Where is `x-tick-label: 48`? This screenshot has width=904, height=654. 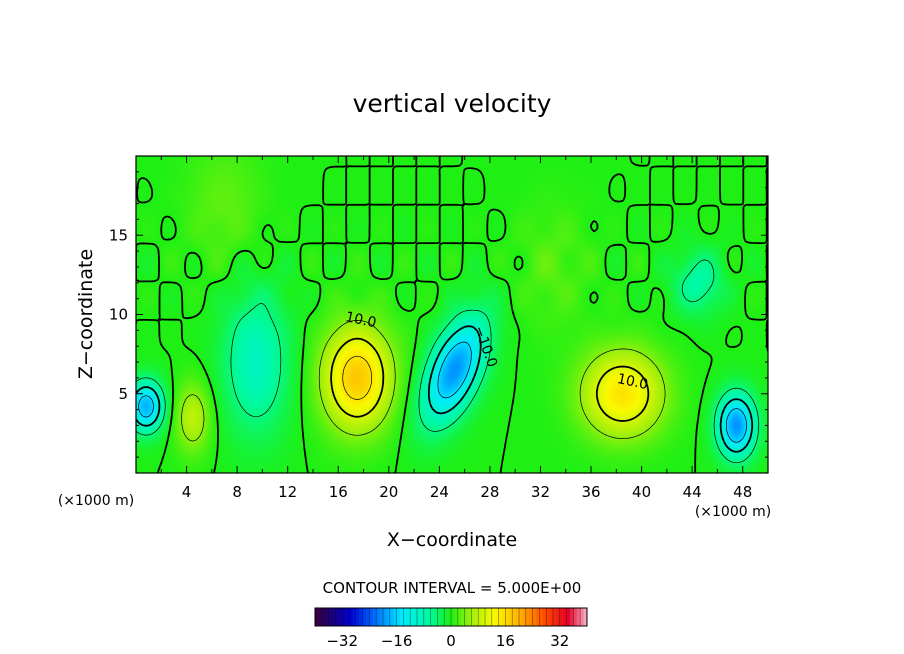 x-tick-label: 48 is located at coordinates (742, 492).